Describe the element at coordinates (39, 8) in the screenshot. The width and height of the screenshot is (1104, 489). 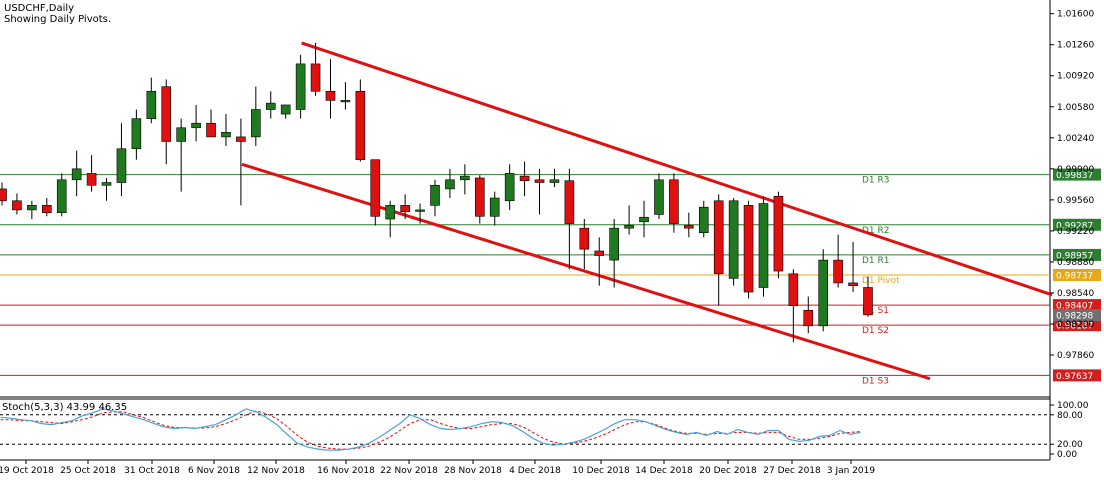
I see `chart-symbol-title: USDCHF,Daily` at that location.